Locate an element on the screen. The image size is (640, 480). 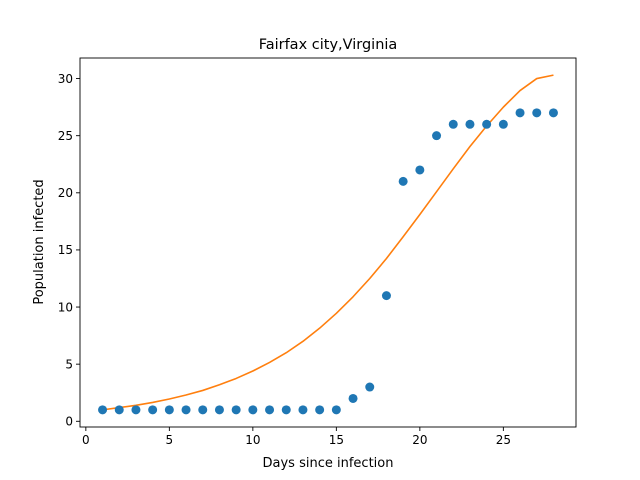
x-tick-label: 10 is located at coordinates (252, 440).